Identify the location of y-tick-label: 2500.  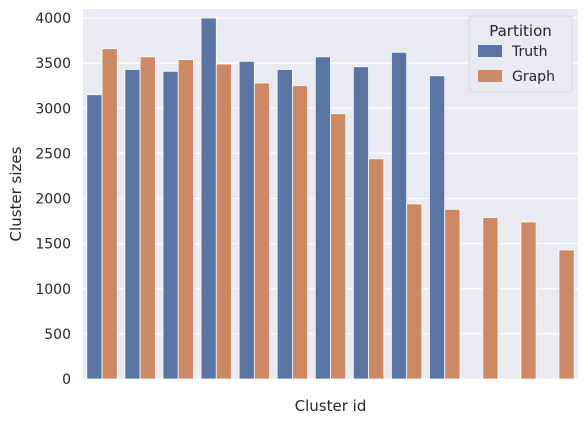
(53, 154).